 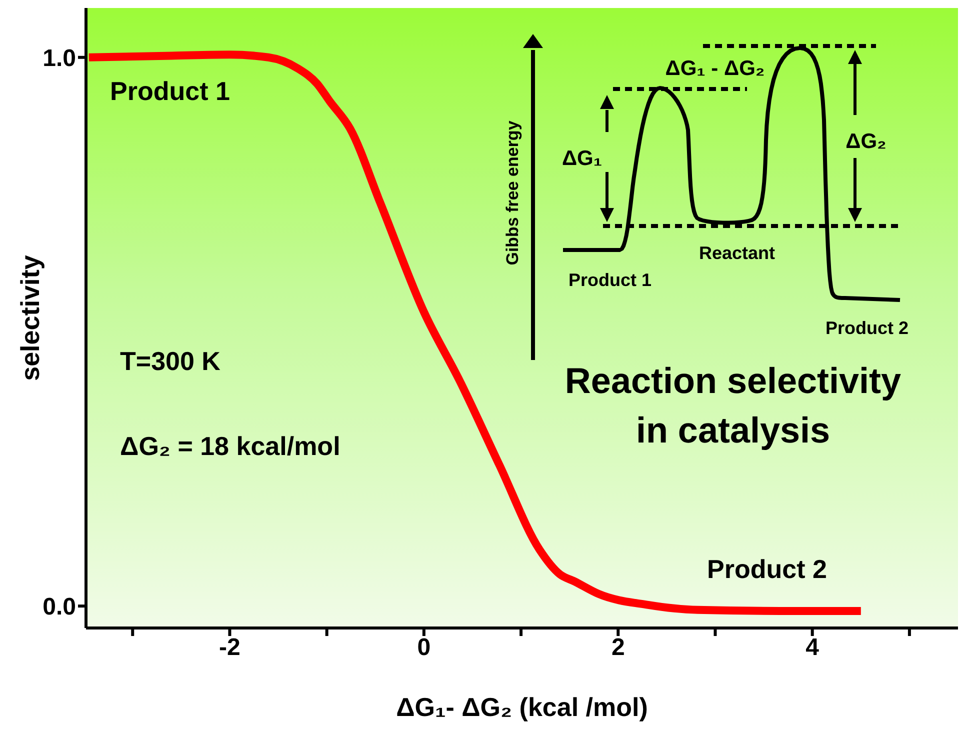 I want to click on annotation: ΔG₂ = 18 kcal/mol, so click(x=230, y=446).